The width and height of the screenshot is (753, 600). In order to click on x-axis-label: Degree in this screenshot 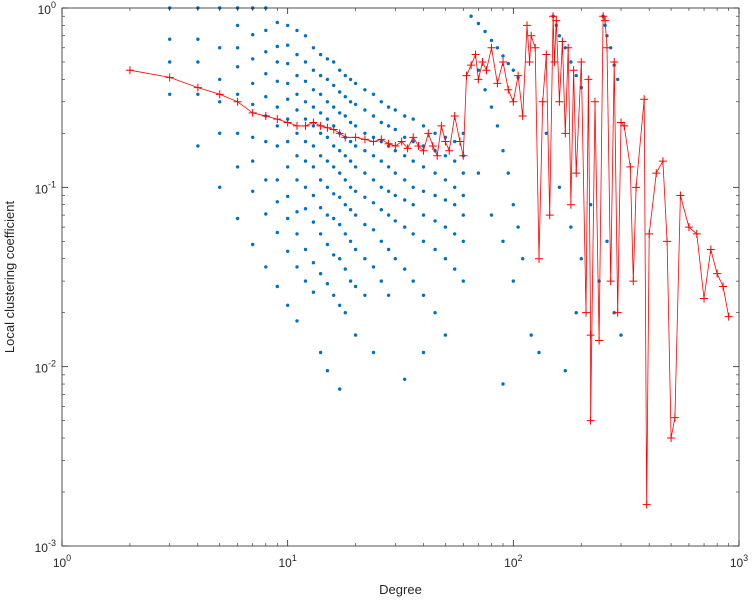, I will do `click(400, 589)`.